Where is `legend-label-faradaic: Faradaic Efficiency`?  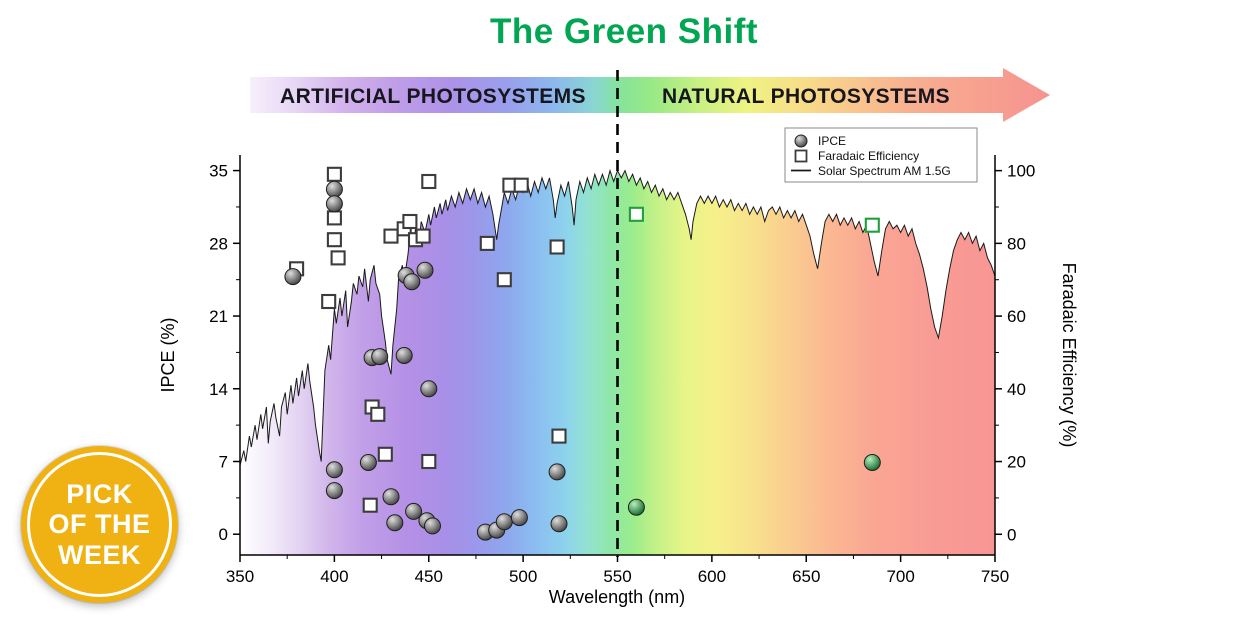
legend-label-faradaic: Faradaic Efficiency is located at coordinates (868, 156).